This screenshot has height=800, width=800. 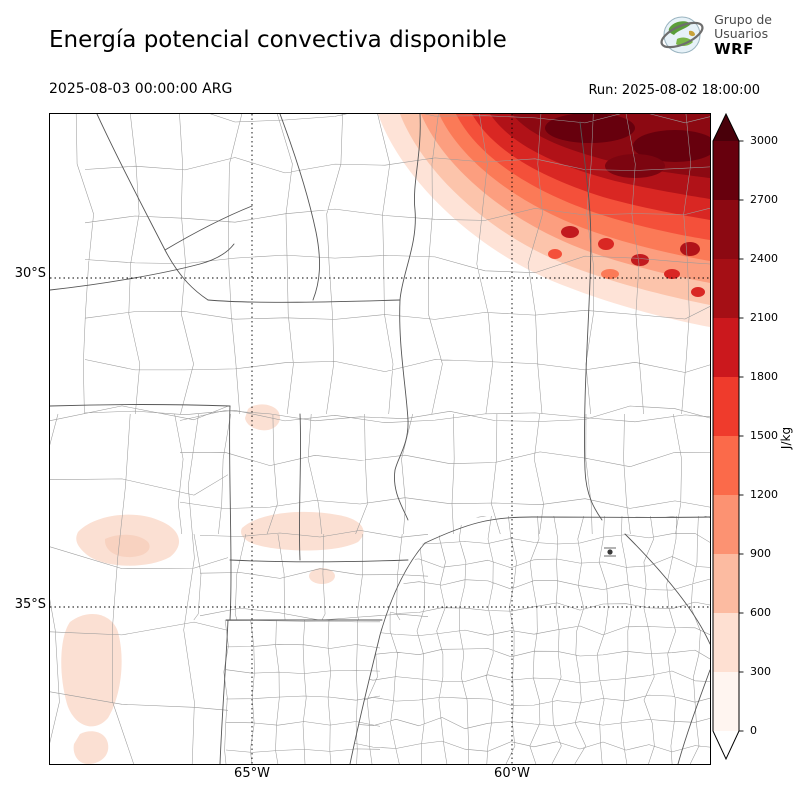 What do you see at coordinates (141, 89) in the screenshot?
I see `valid-time-label: 2025-08-03 00:00:00 ARG` at bounding box center [141, 89].